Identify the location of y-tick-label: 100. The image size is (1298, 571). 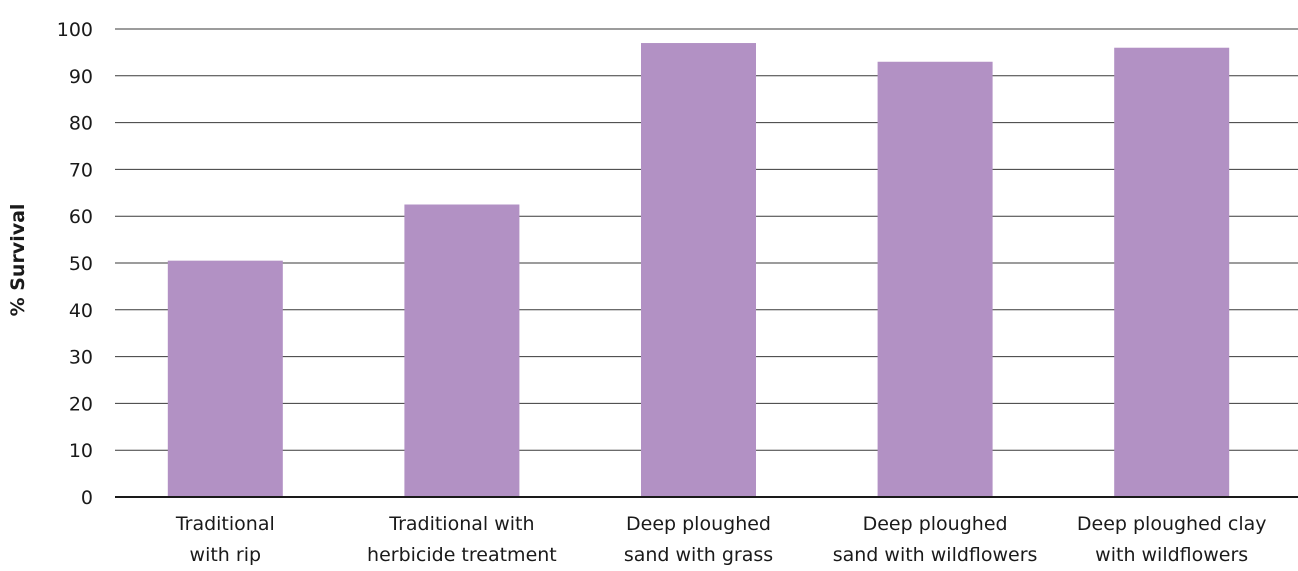
(75, 30).